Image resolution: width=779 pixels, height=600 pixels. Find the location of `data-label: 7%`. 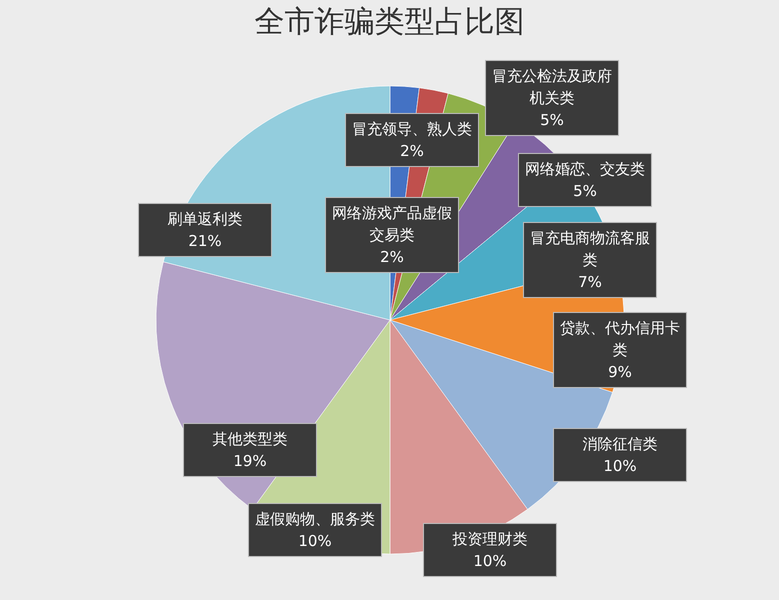

data-label: 7% is located at coordinates (590, 282).